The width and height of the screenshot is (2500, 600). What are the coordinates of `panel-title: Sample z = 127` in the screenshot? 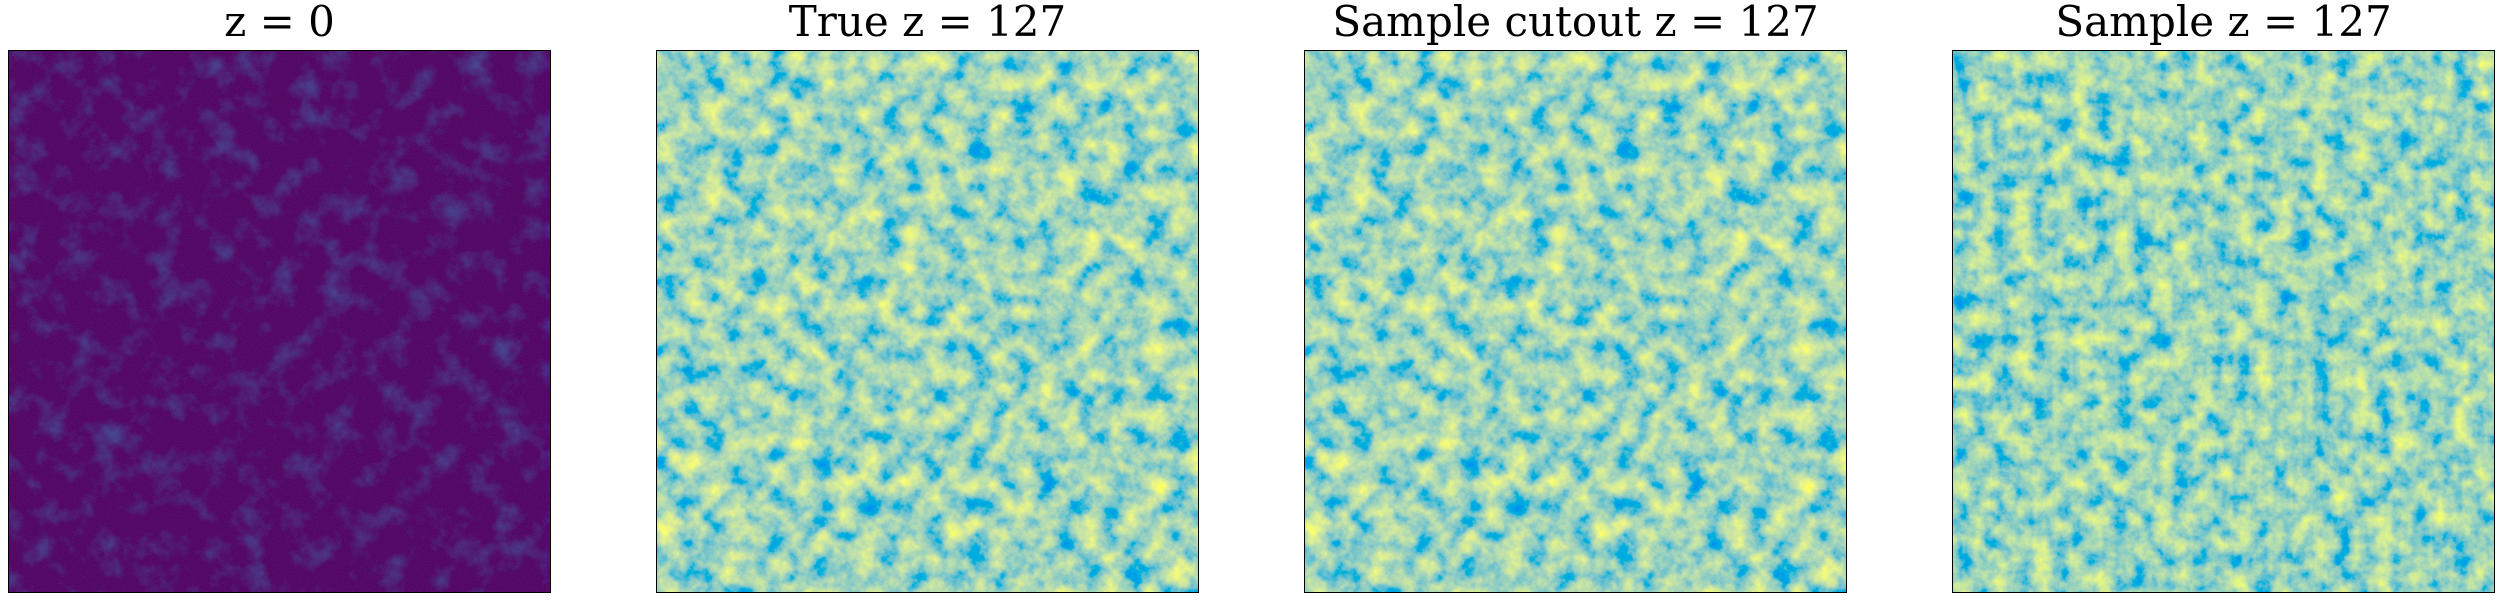 It's located at (2223, 23).